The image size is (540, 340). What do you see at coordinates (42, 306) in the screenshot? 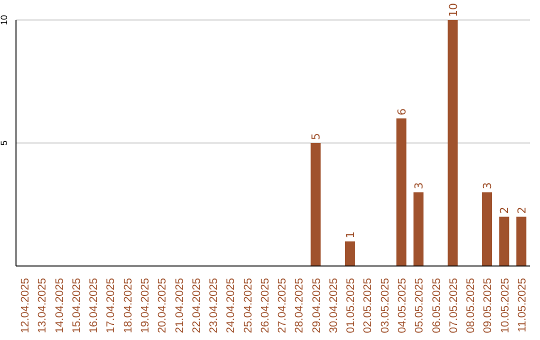
I see `x-tick-label: 13.04.2025` at bounding box center [42, 306].